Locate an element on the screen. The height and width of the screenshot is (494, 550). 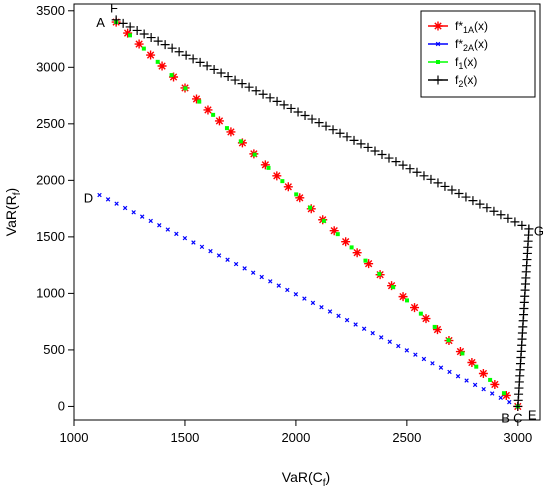
x-tick-label: 1000 is located at coordinates (74, 437).